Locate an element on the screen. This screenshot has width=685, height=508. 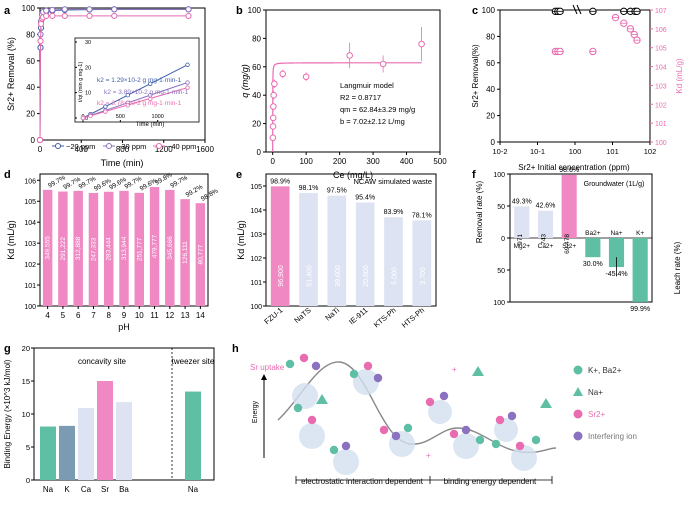
bar-removal-label: 97.5% is located at coordinates (337, 191).